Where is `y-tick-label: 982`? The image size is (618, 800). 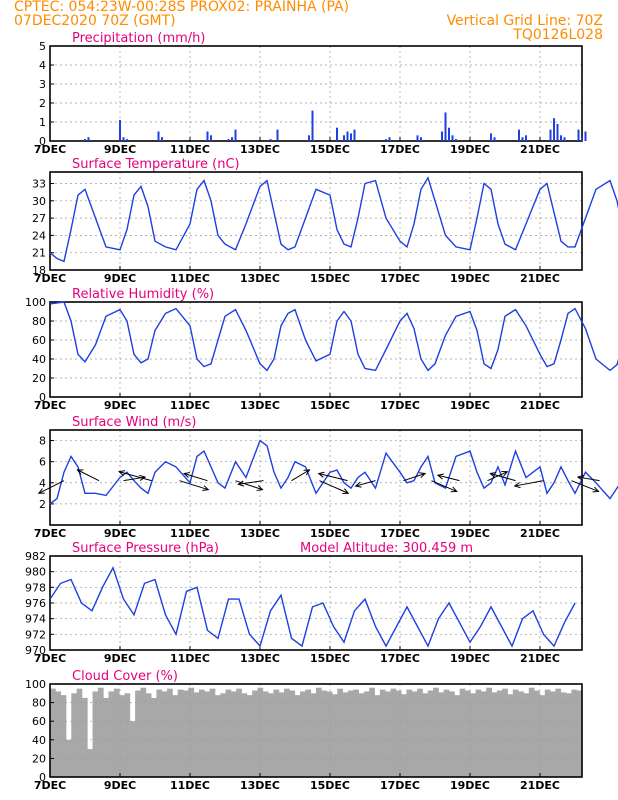
y-tick-label: 982 is located at coordinates (35, 556).